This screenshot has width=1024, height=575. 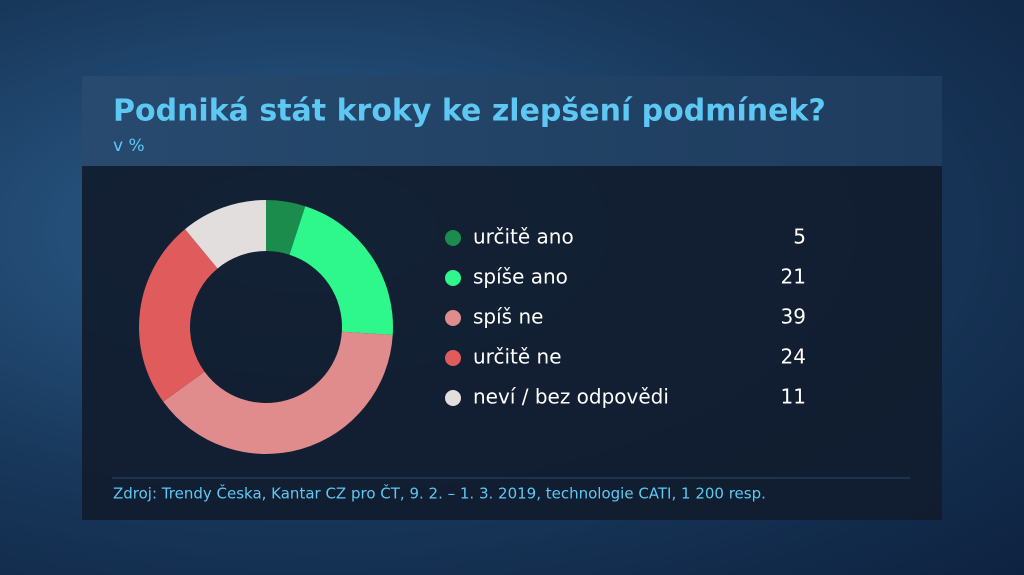 I want to click on value-label: 11, so click(x=793, y=397).